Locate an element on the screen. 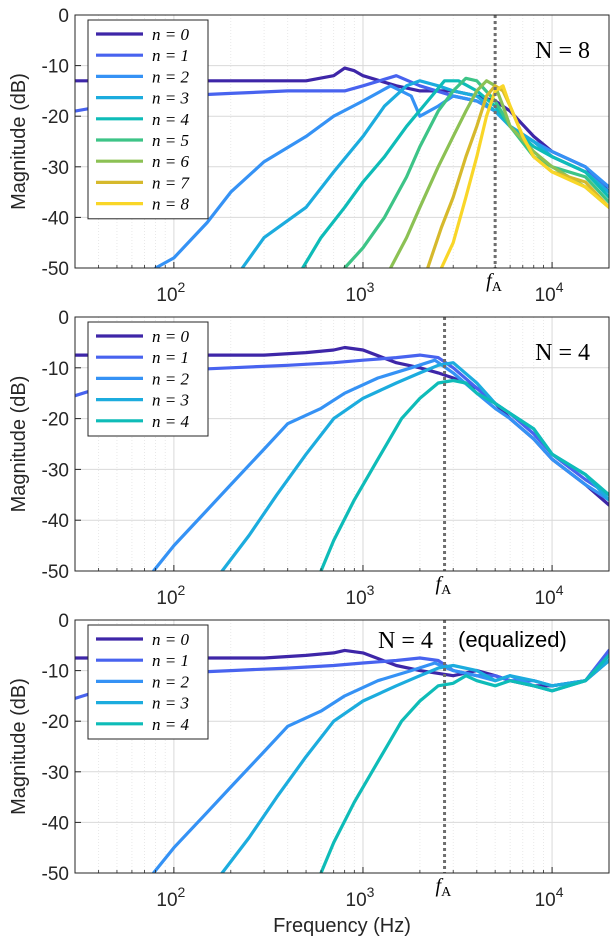 Image resolution: width=611 pixels, height=941 pixels. annotation-label: N = 8 is located at coordinates (562, 51).